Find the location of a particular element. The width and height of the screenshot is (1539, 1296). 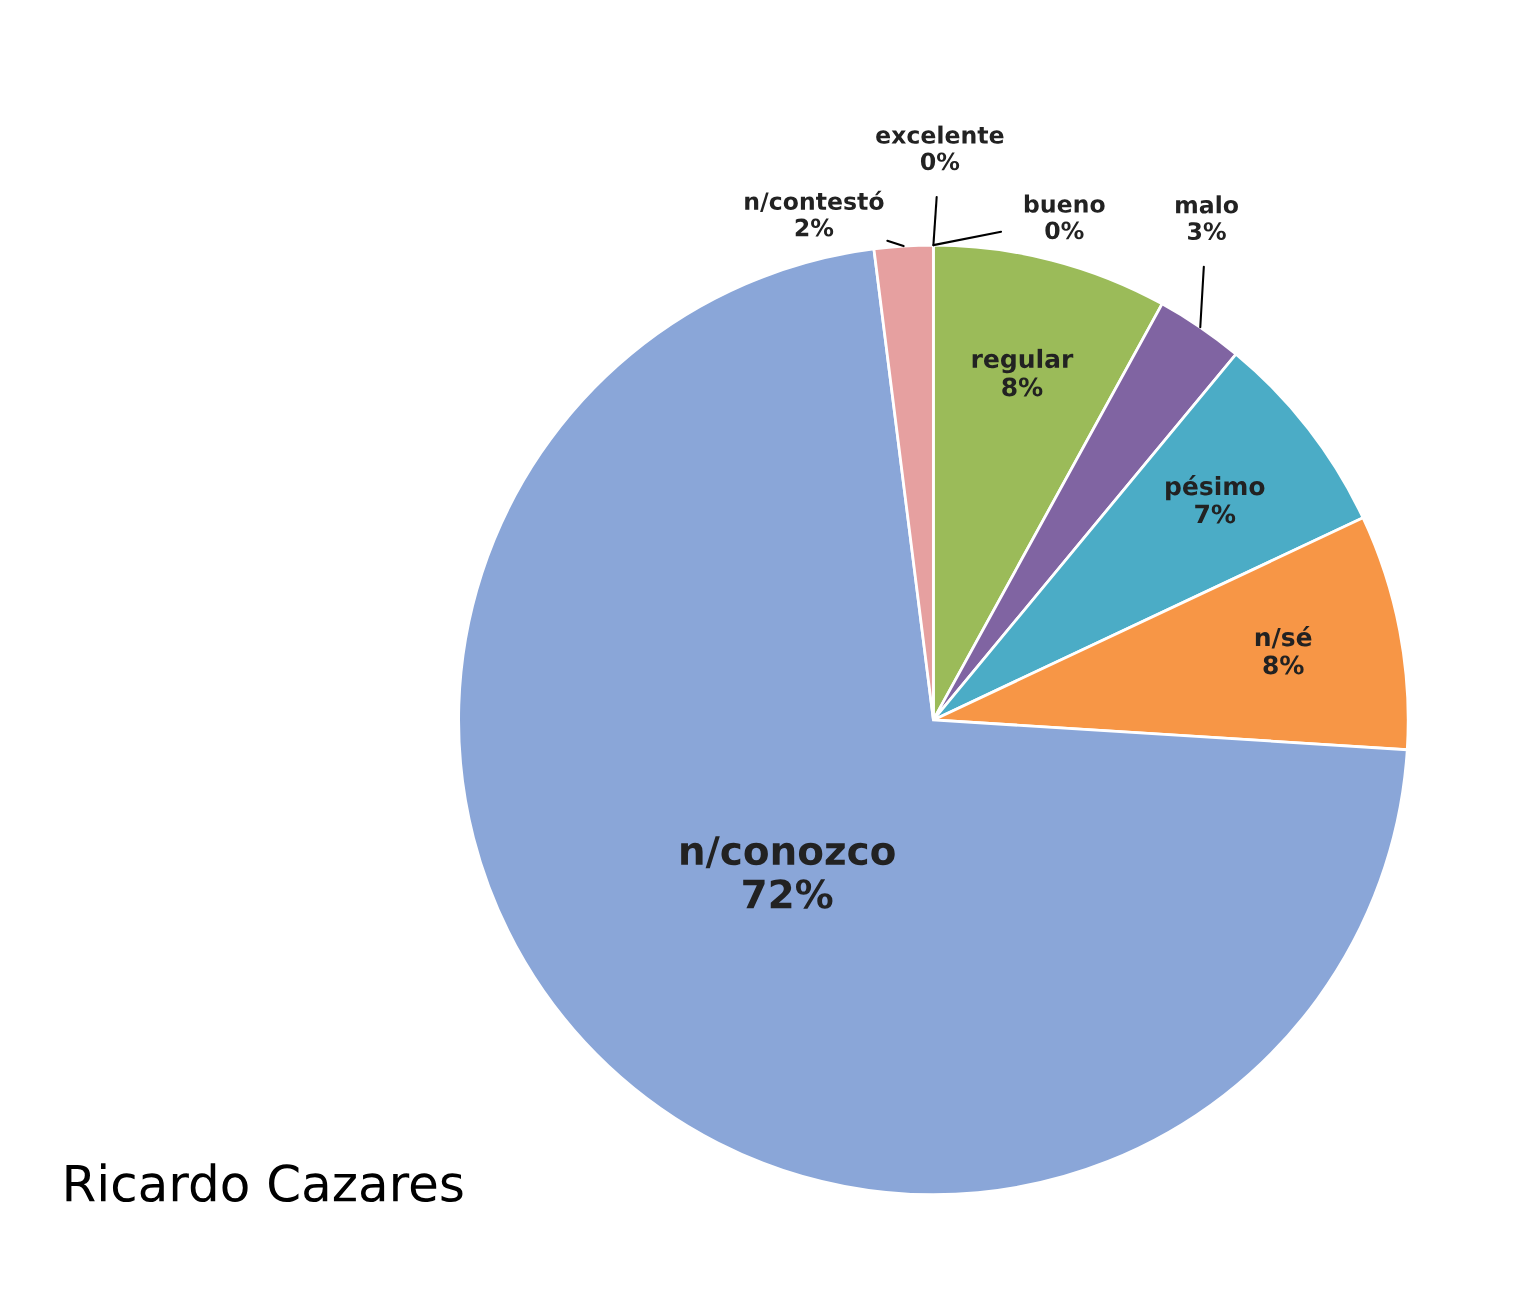

data-label: 72% is located at coordinates (788, 894).